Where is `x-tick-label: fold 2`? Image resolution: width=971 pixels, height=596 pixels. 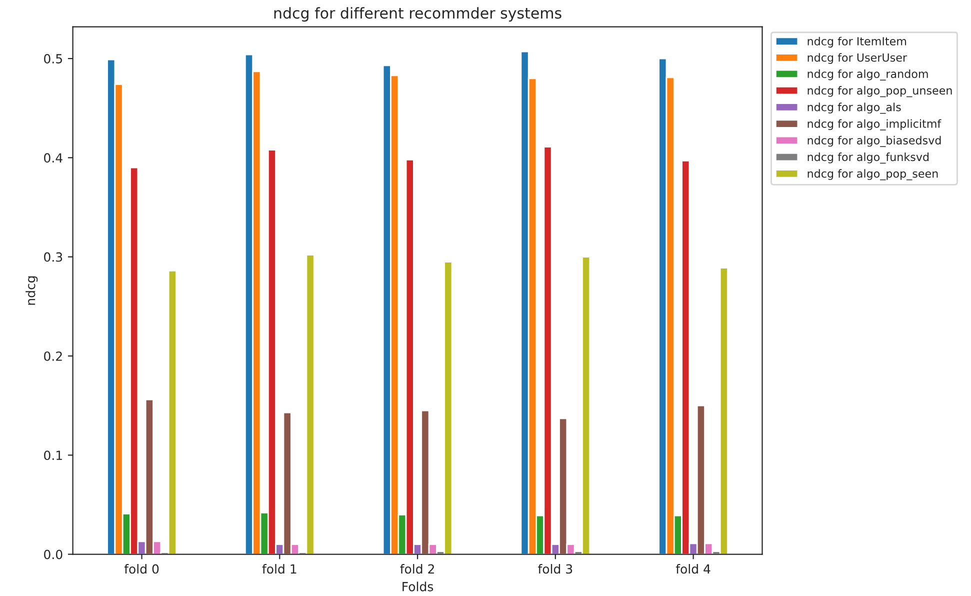 x-tick-label: fold 2 is located at coordinates (417, 569).